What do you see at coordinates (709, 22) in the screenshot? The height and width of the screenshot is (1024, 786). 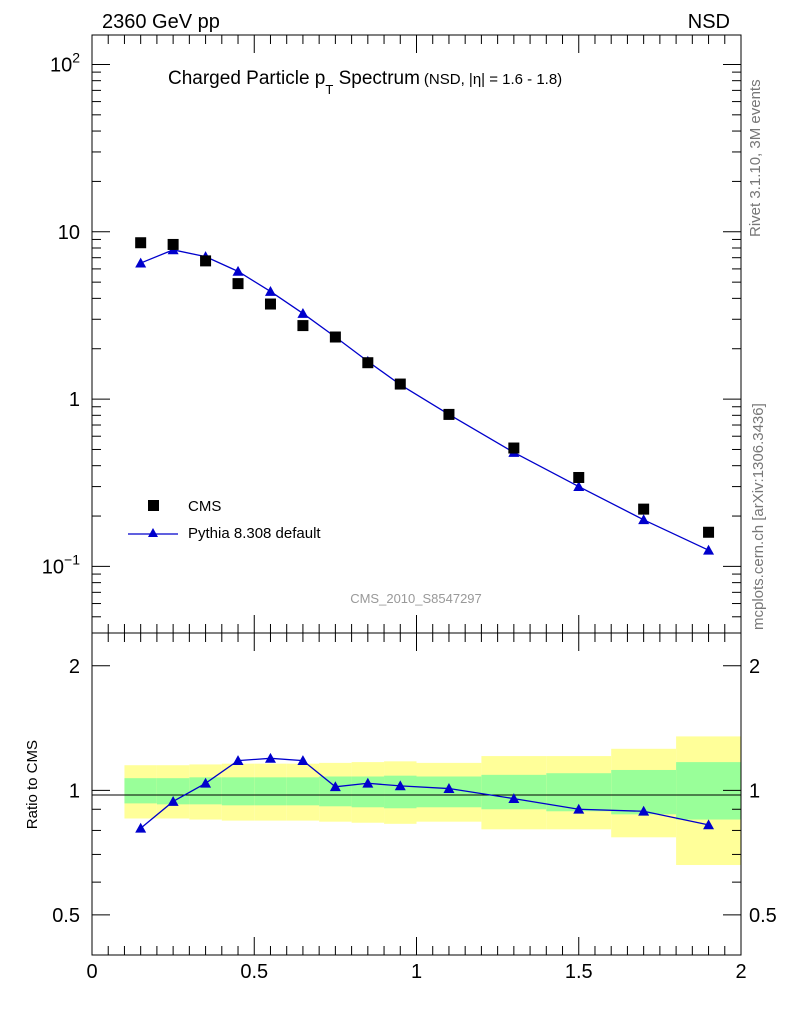 I see `header-right: NSD` at bounding box center [709, 22].